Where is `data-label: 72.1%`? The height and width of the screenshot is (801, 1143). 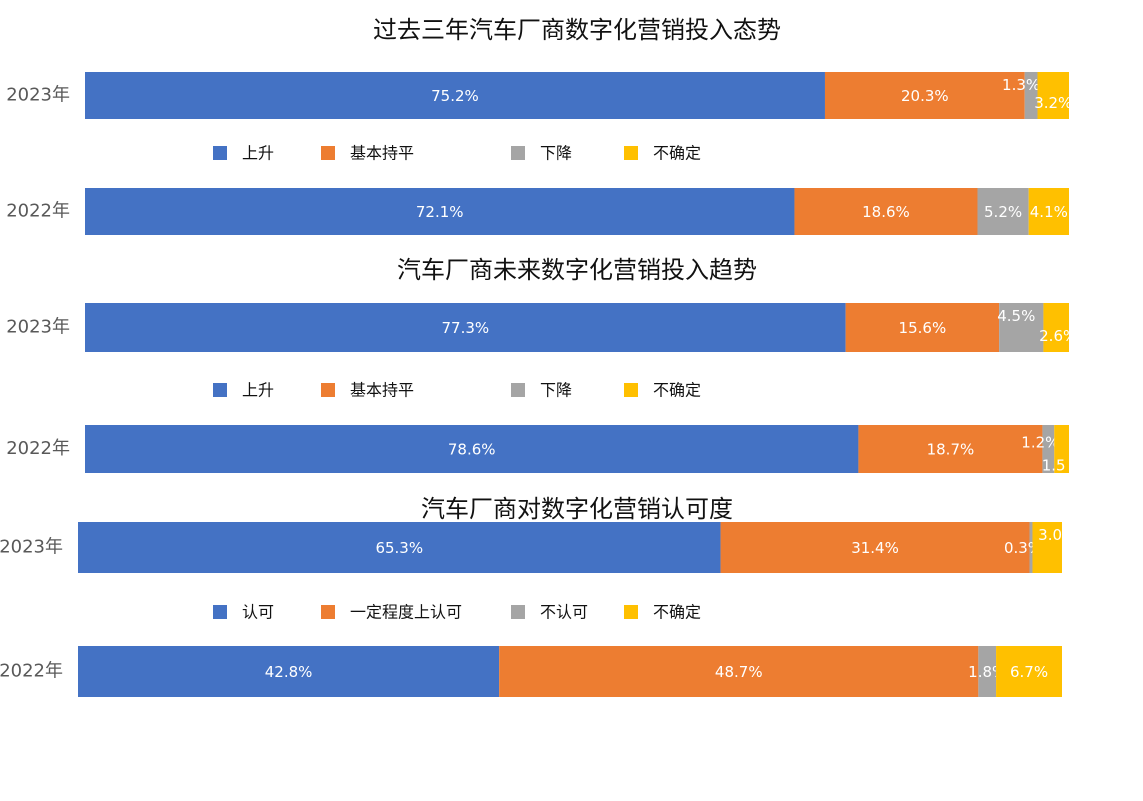
data-label: 72.1% is located at coordinates (440, 212).